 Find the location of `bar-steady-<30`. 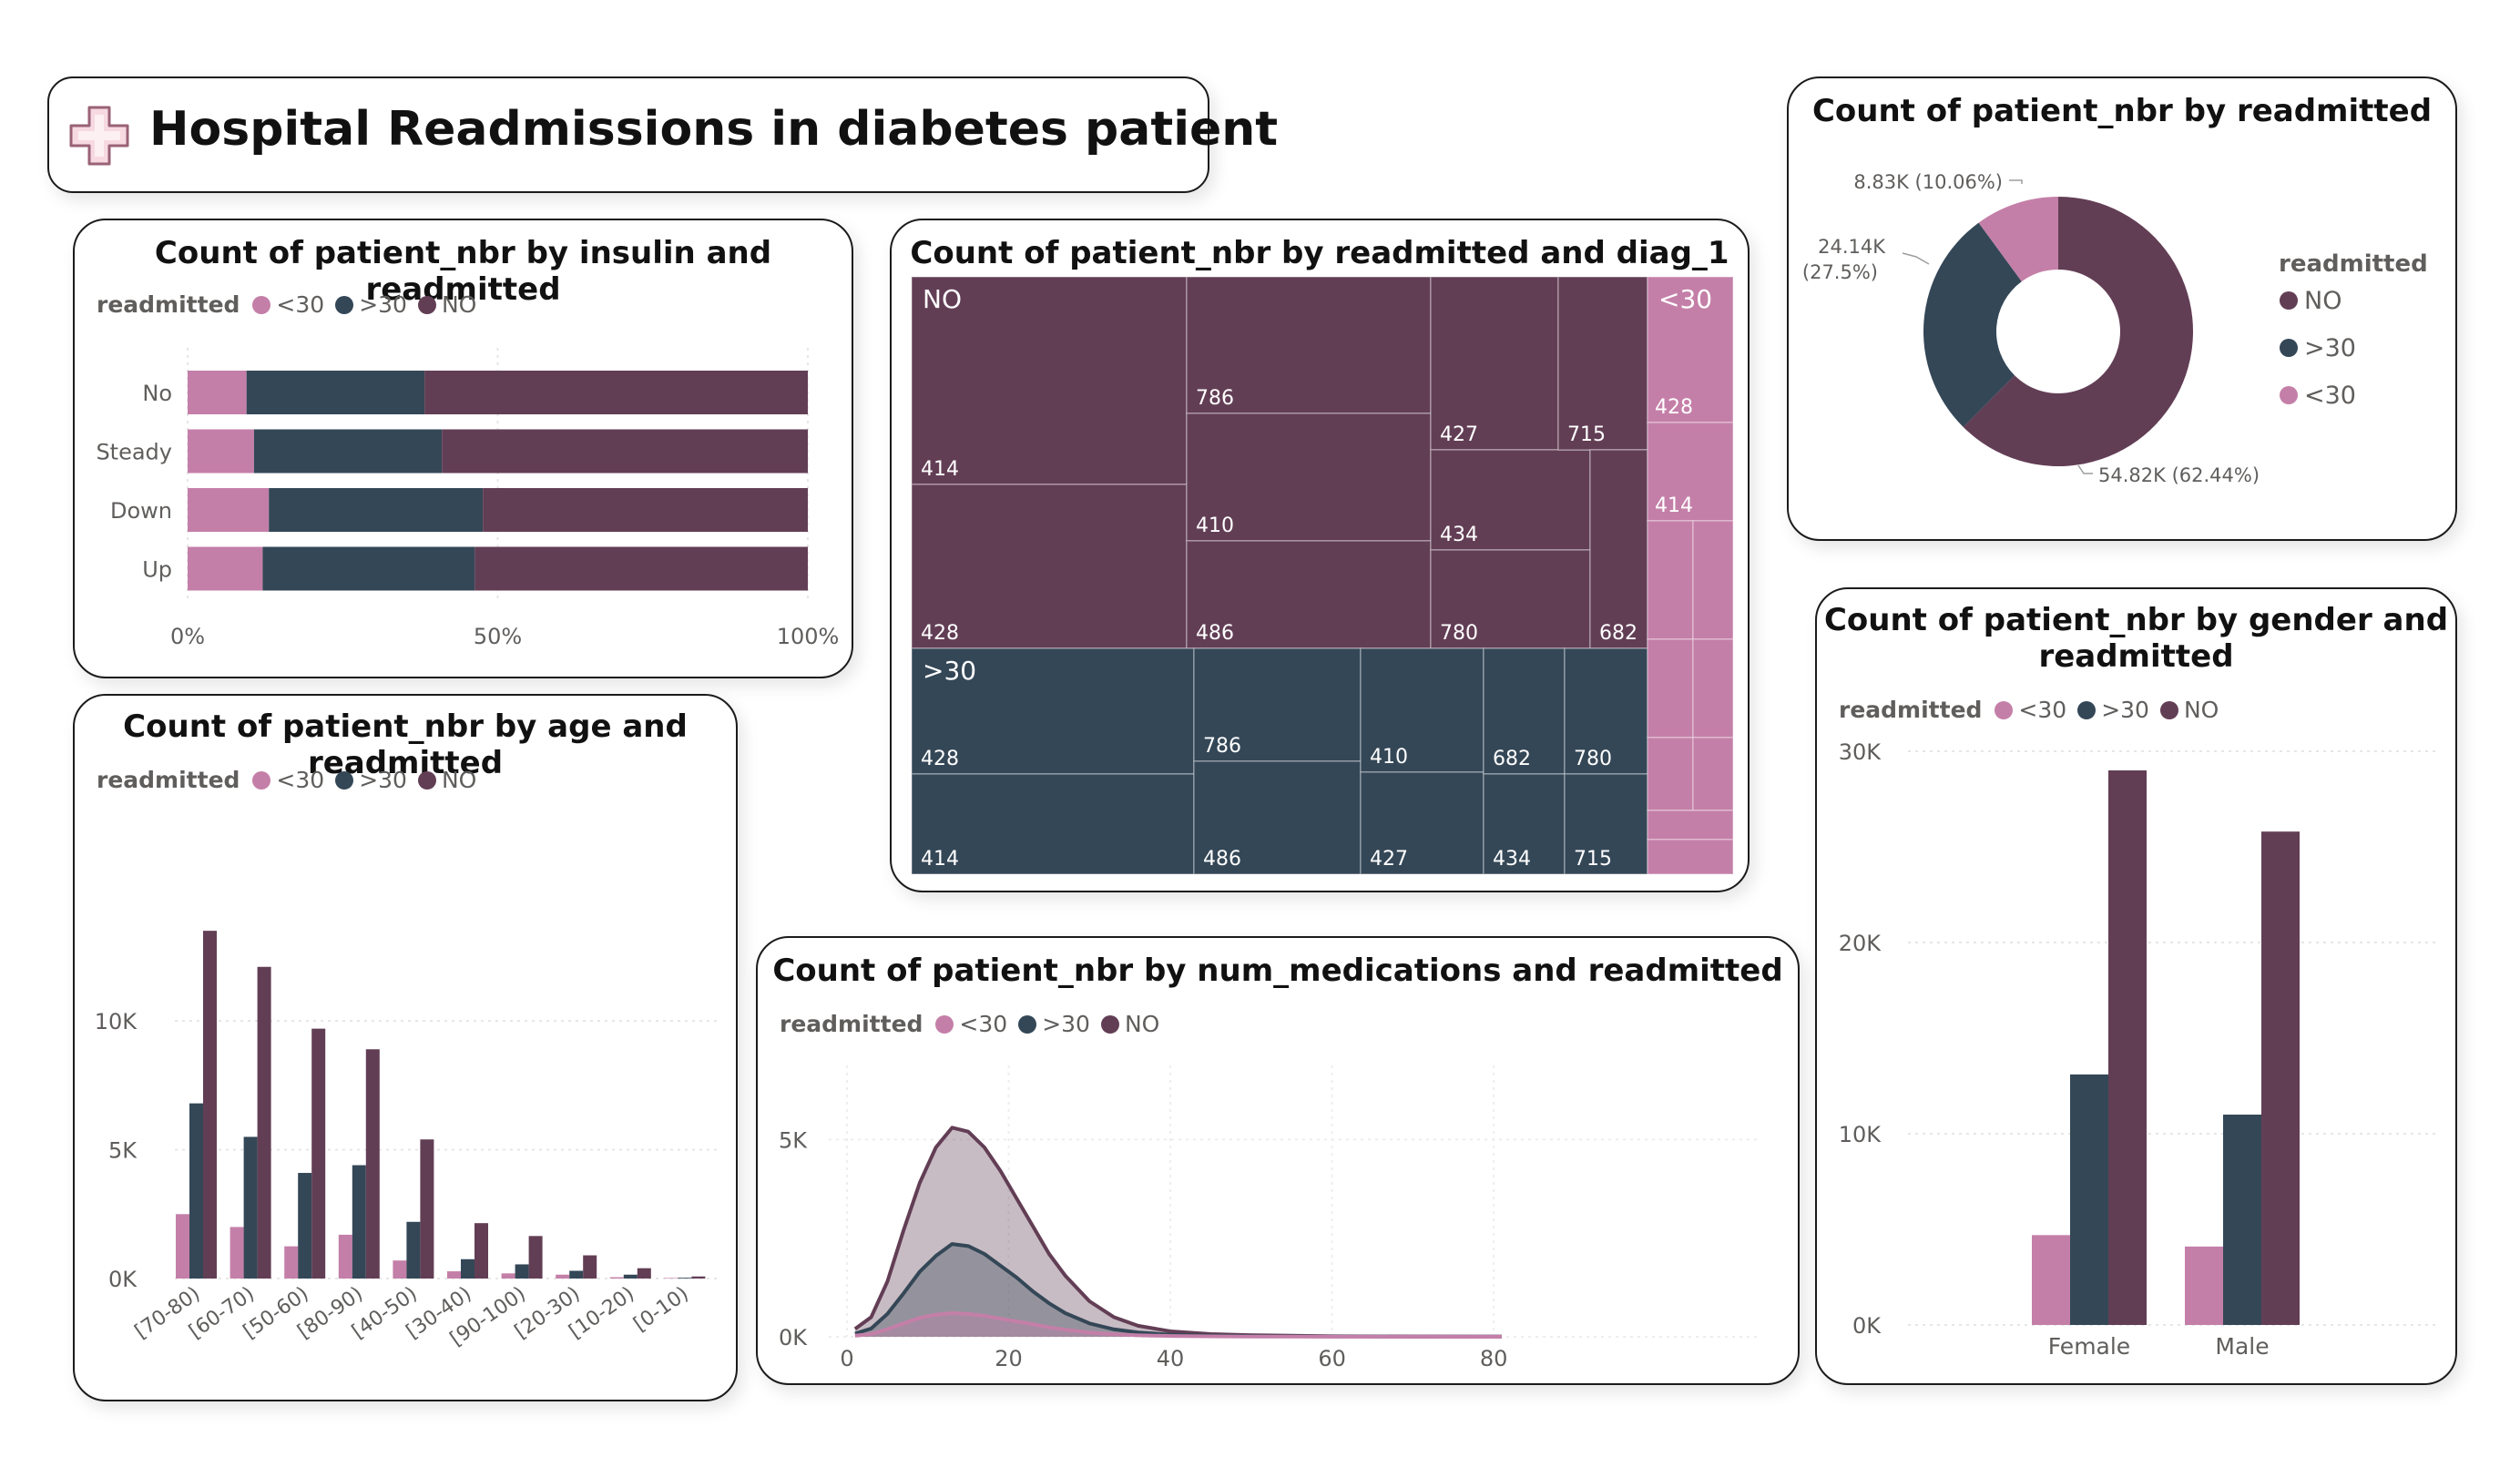

bar-steady-<30 is located at coordinates (221, 452).